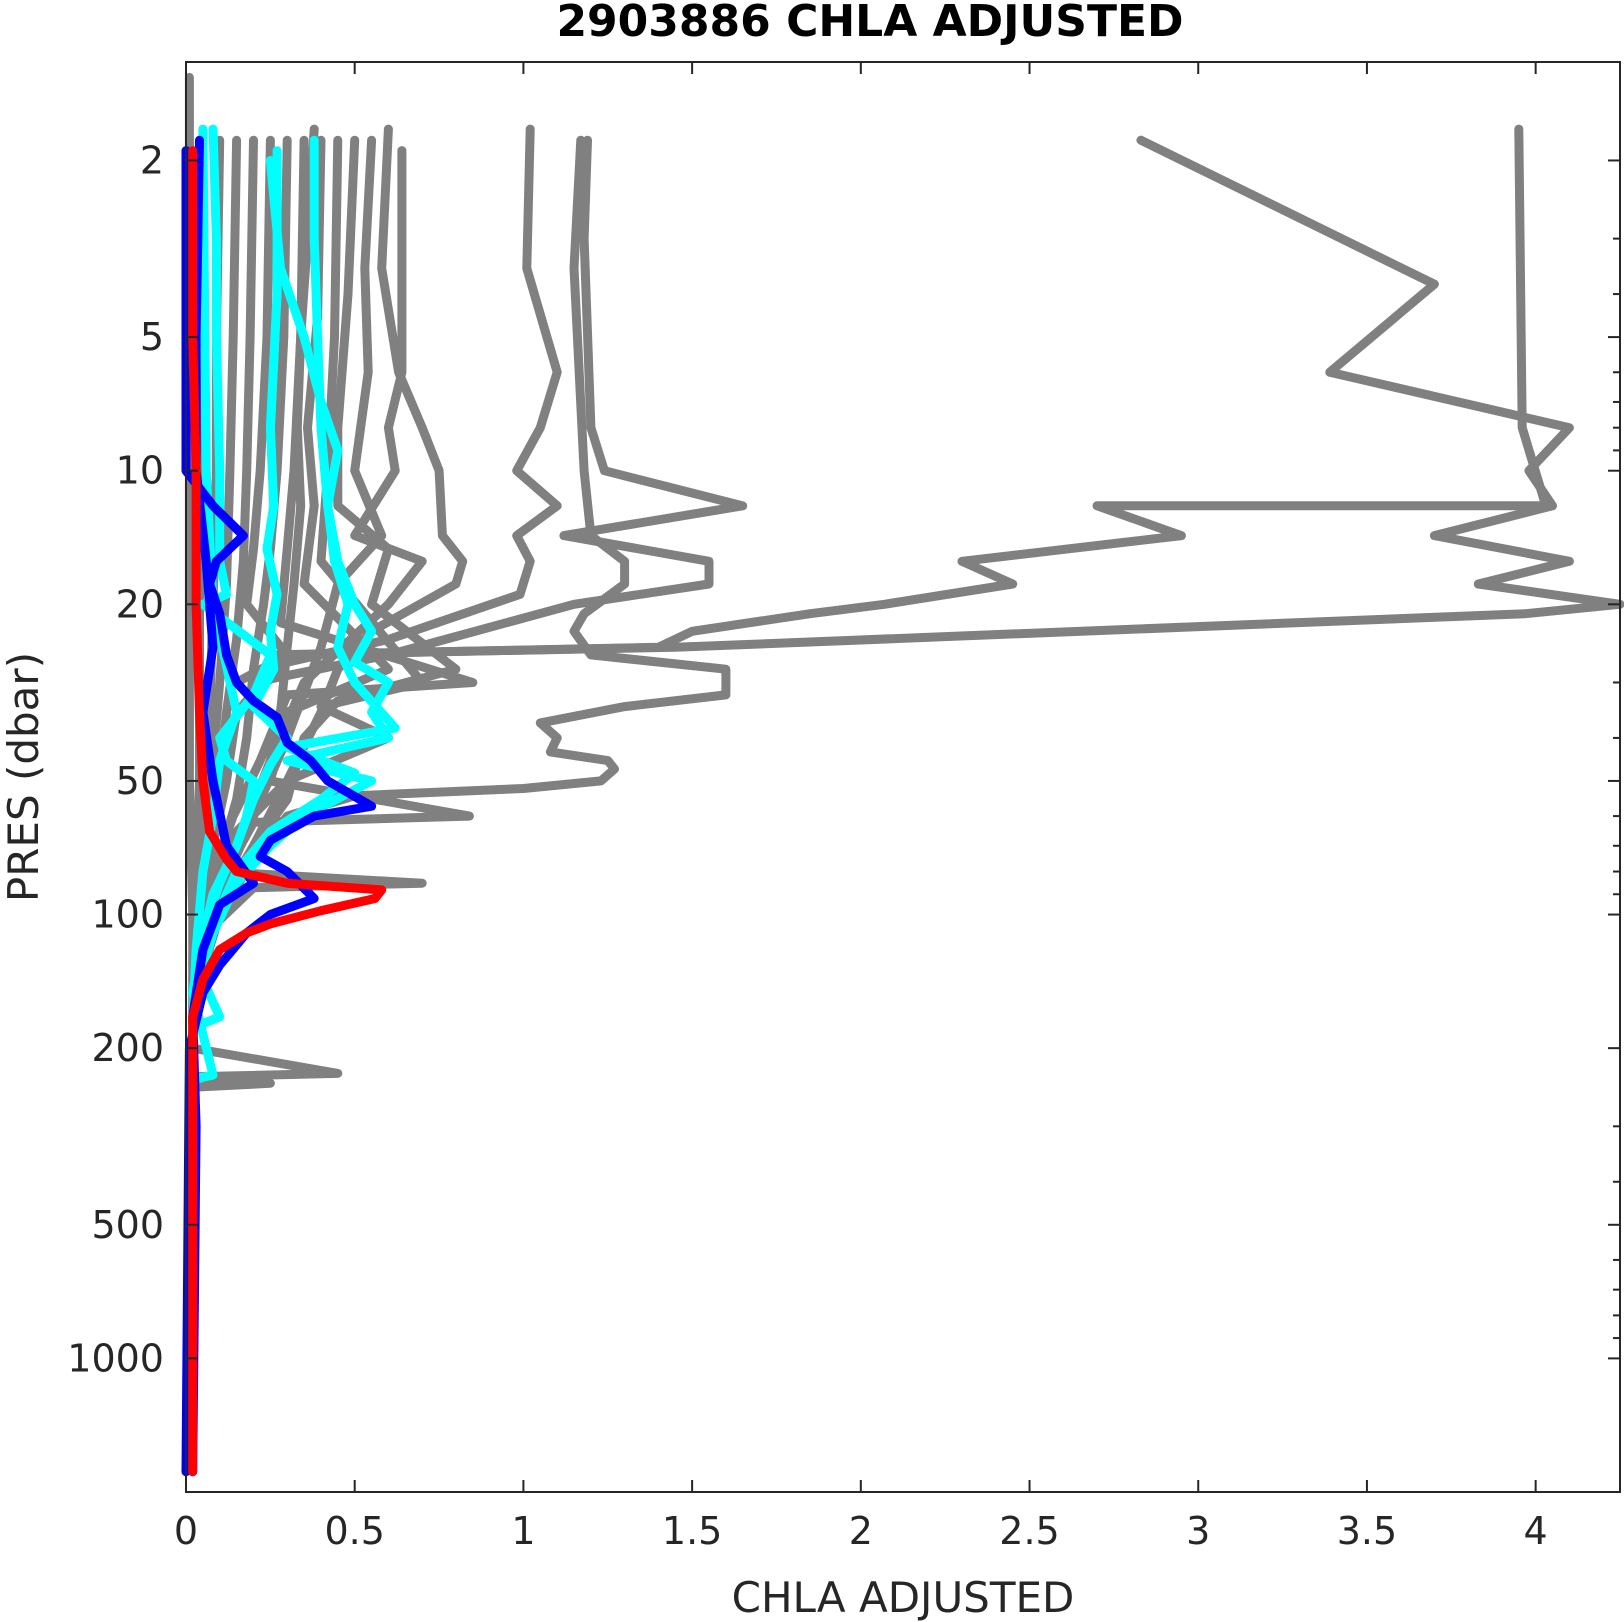 The image size is (1624, 1622). What do you see at coordinates (127, 1048) in the screenshot?
I see `y-tick-label: 200` at bounding box center [127, 1048].